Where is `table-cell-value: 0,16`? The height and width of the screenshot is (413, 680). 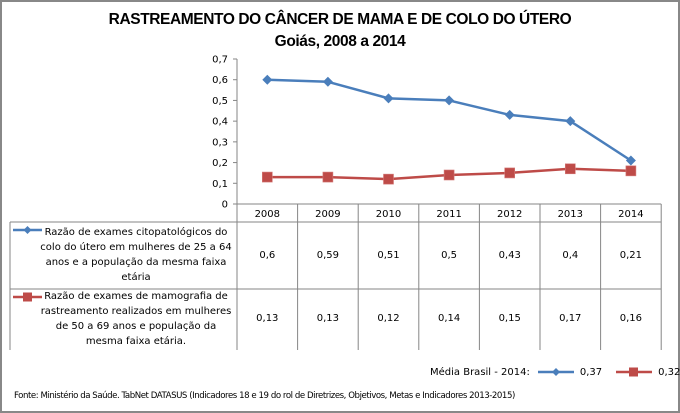 table-cell-value: 0,16 is located at coordinates (631, 318).